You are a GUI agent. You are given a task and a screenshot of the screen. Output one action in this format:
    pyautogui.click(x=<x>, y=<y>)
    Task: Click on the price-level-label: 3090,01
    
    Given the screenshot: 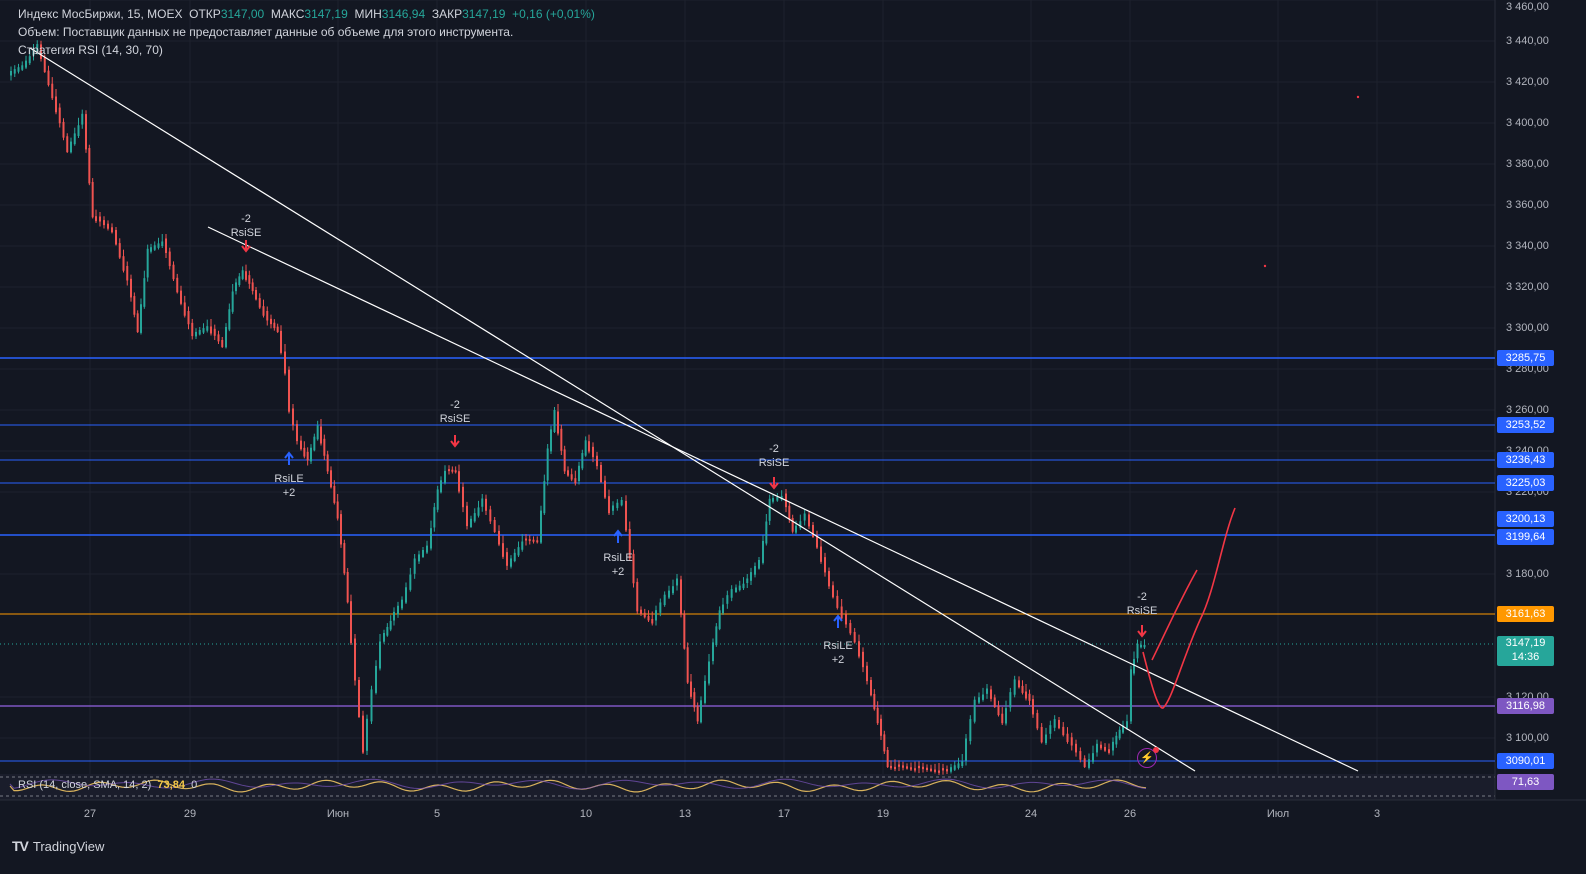 What is the action you would take?
    pyautogui.click(x=1525, y=761)
    